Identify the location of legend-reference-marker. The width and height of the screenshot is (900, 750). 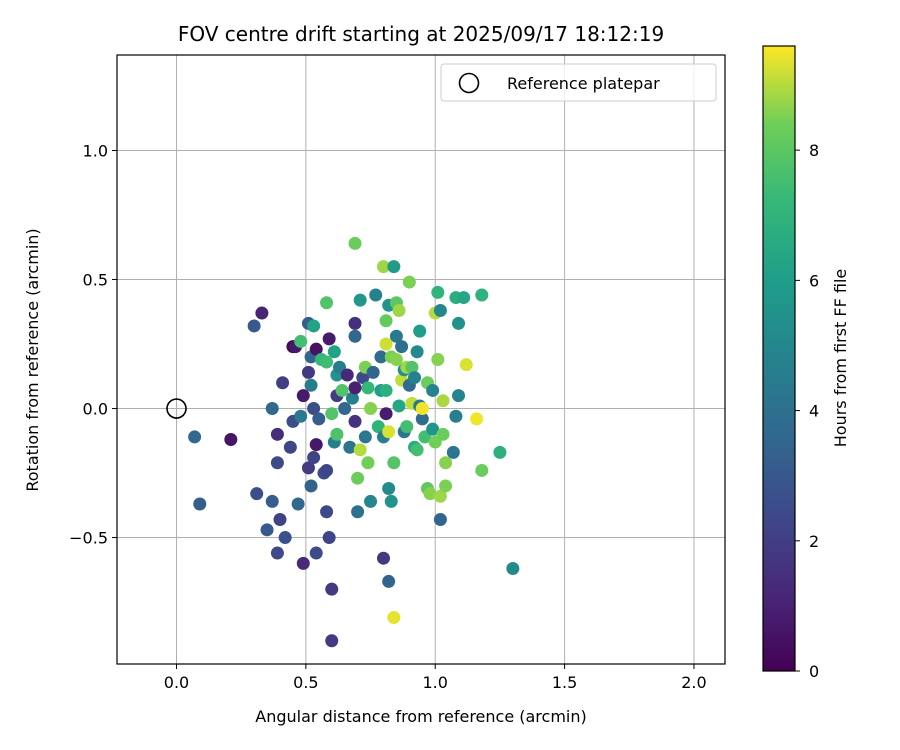
(469, 83).